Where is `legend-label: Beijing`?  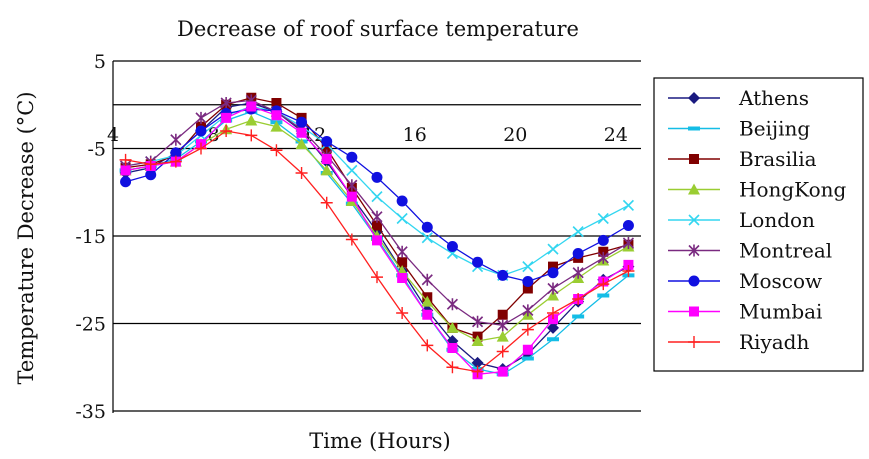
legend-label: Beijing is located at coordinates (774, 129).